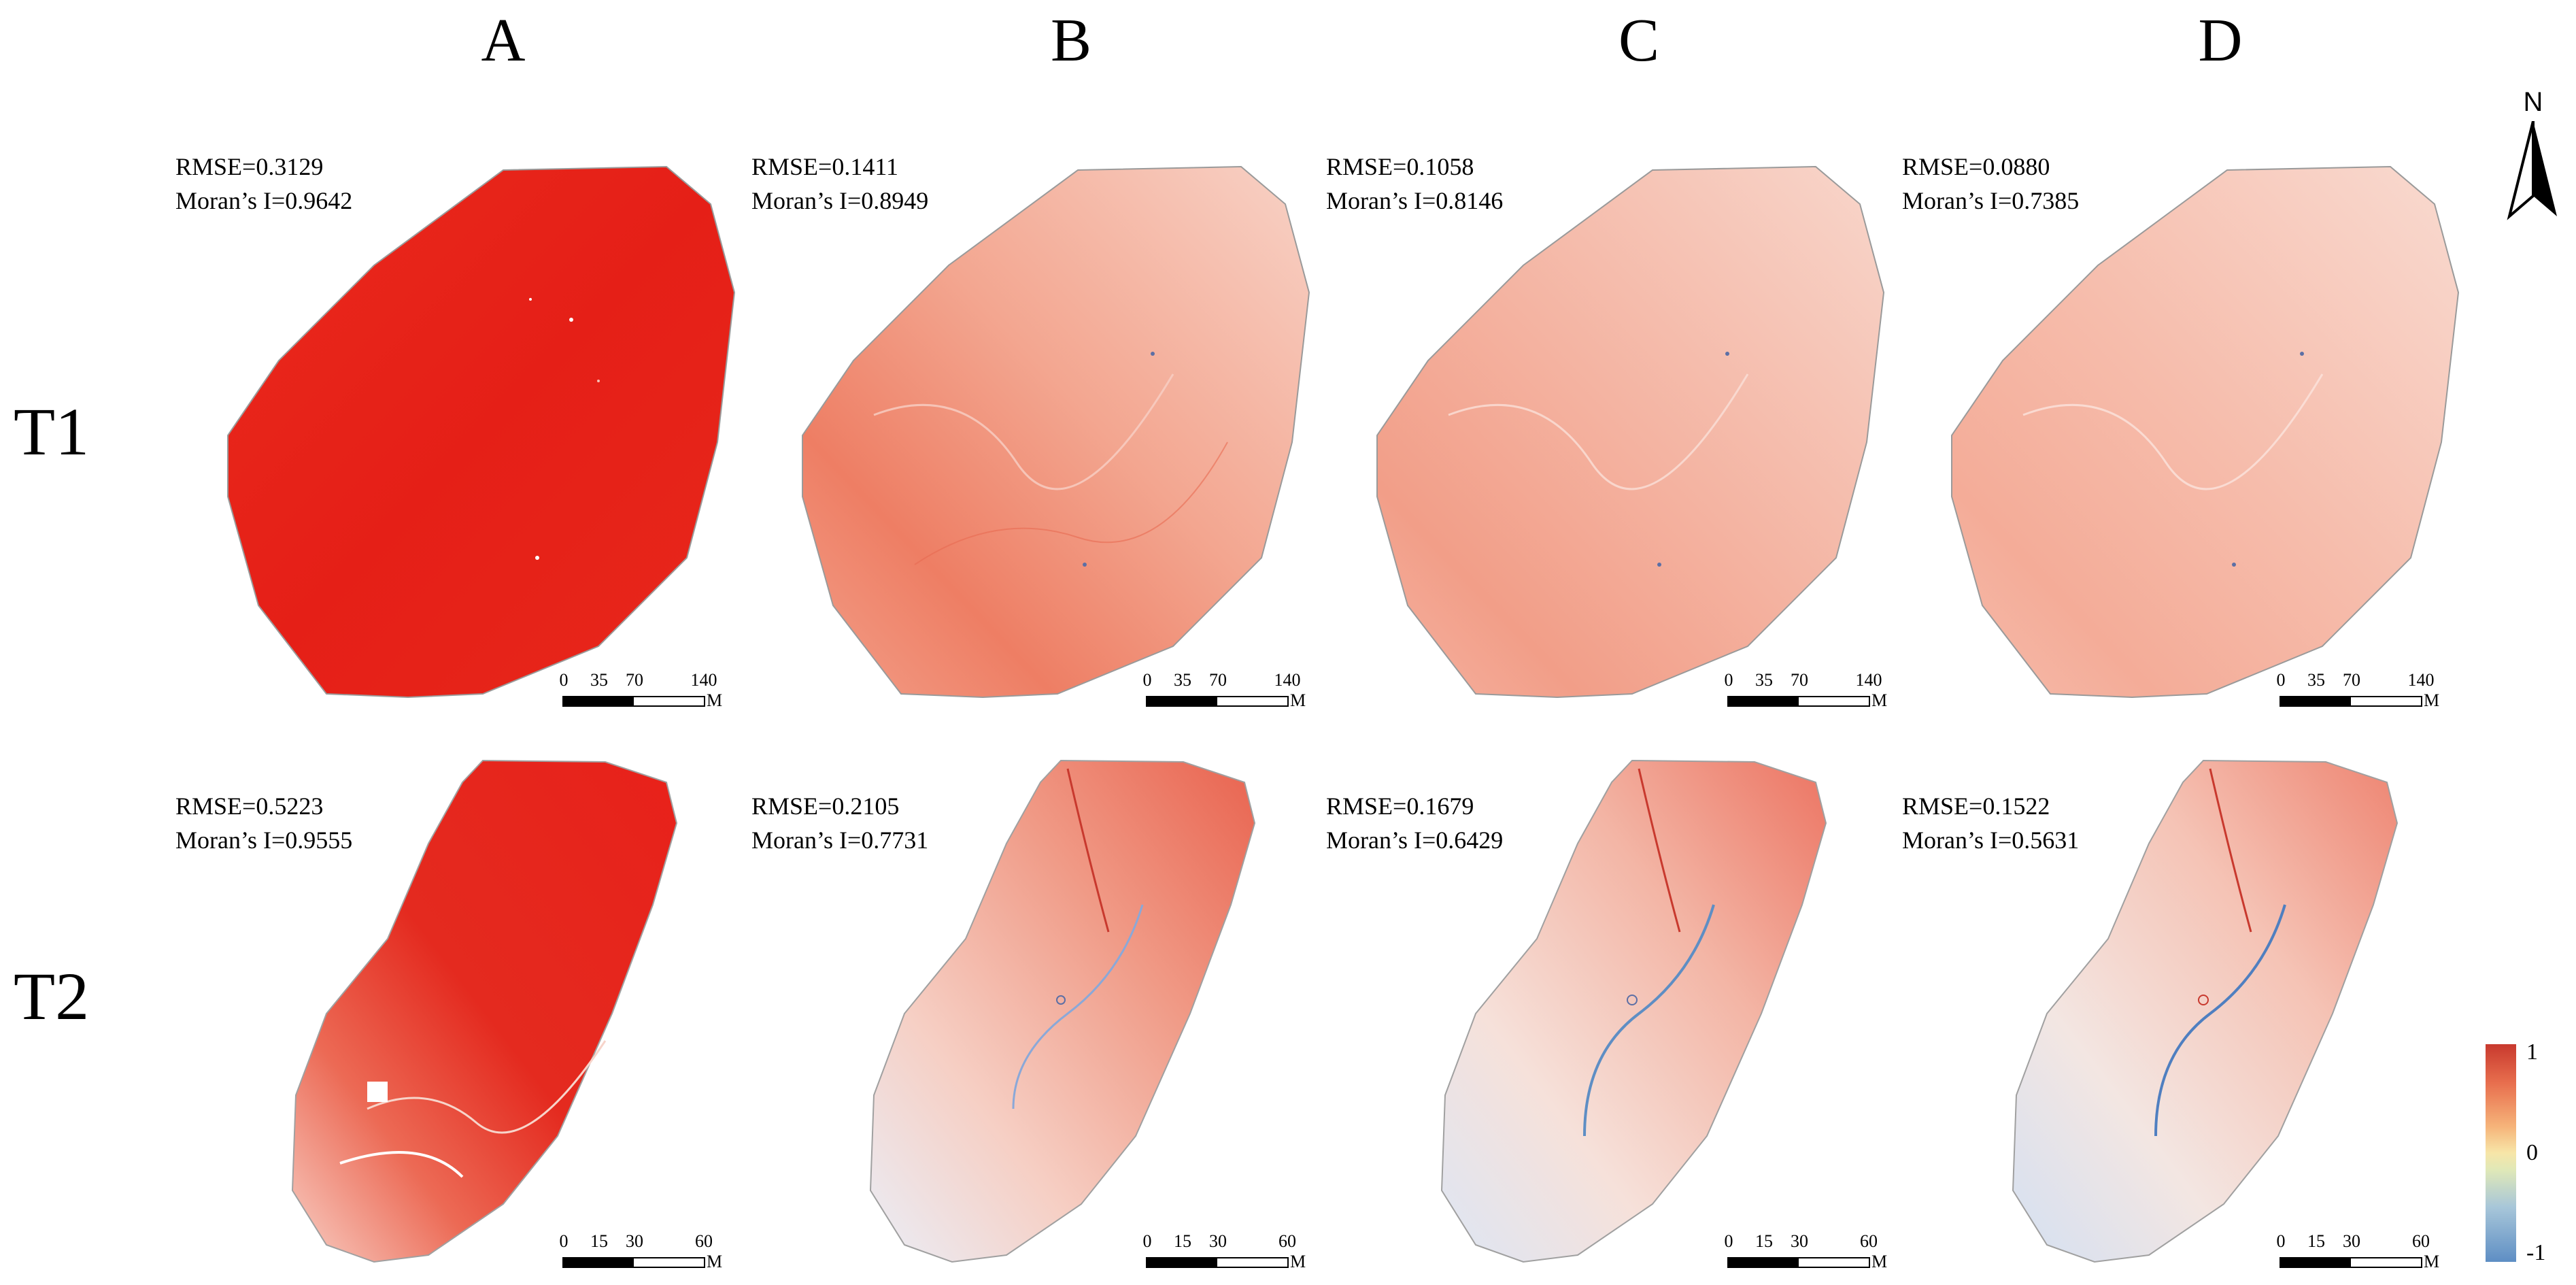 Image resolution: width=2576 pixels, height=1285 pixels. I want to click on rmse-label: RMSE=0.1522, so click(1976, 806).